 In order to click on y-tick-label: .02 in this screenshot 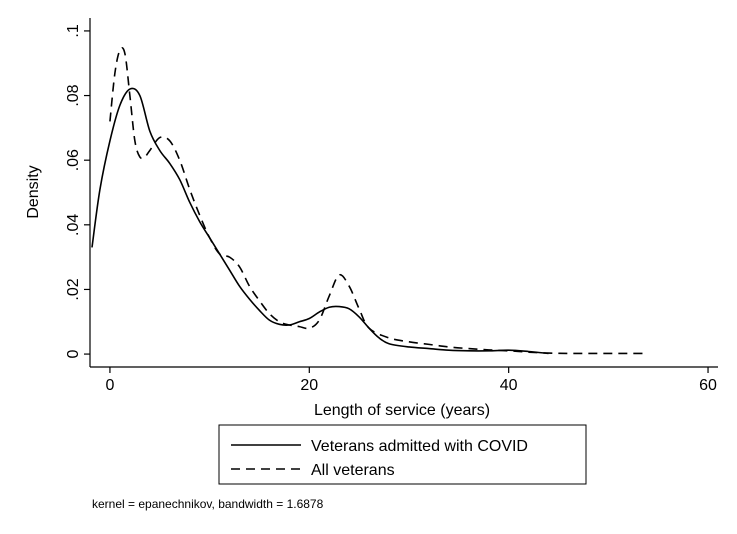, I will do `click(73, 289)`.